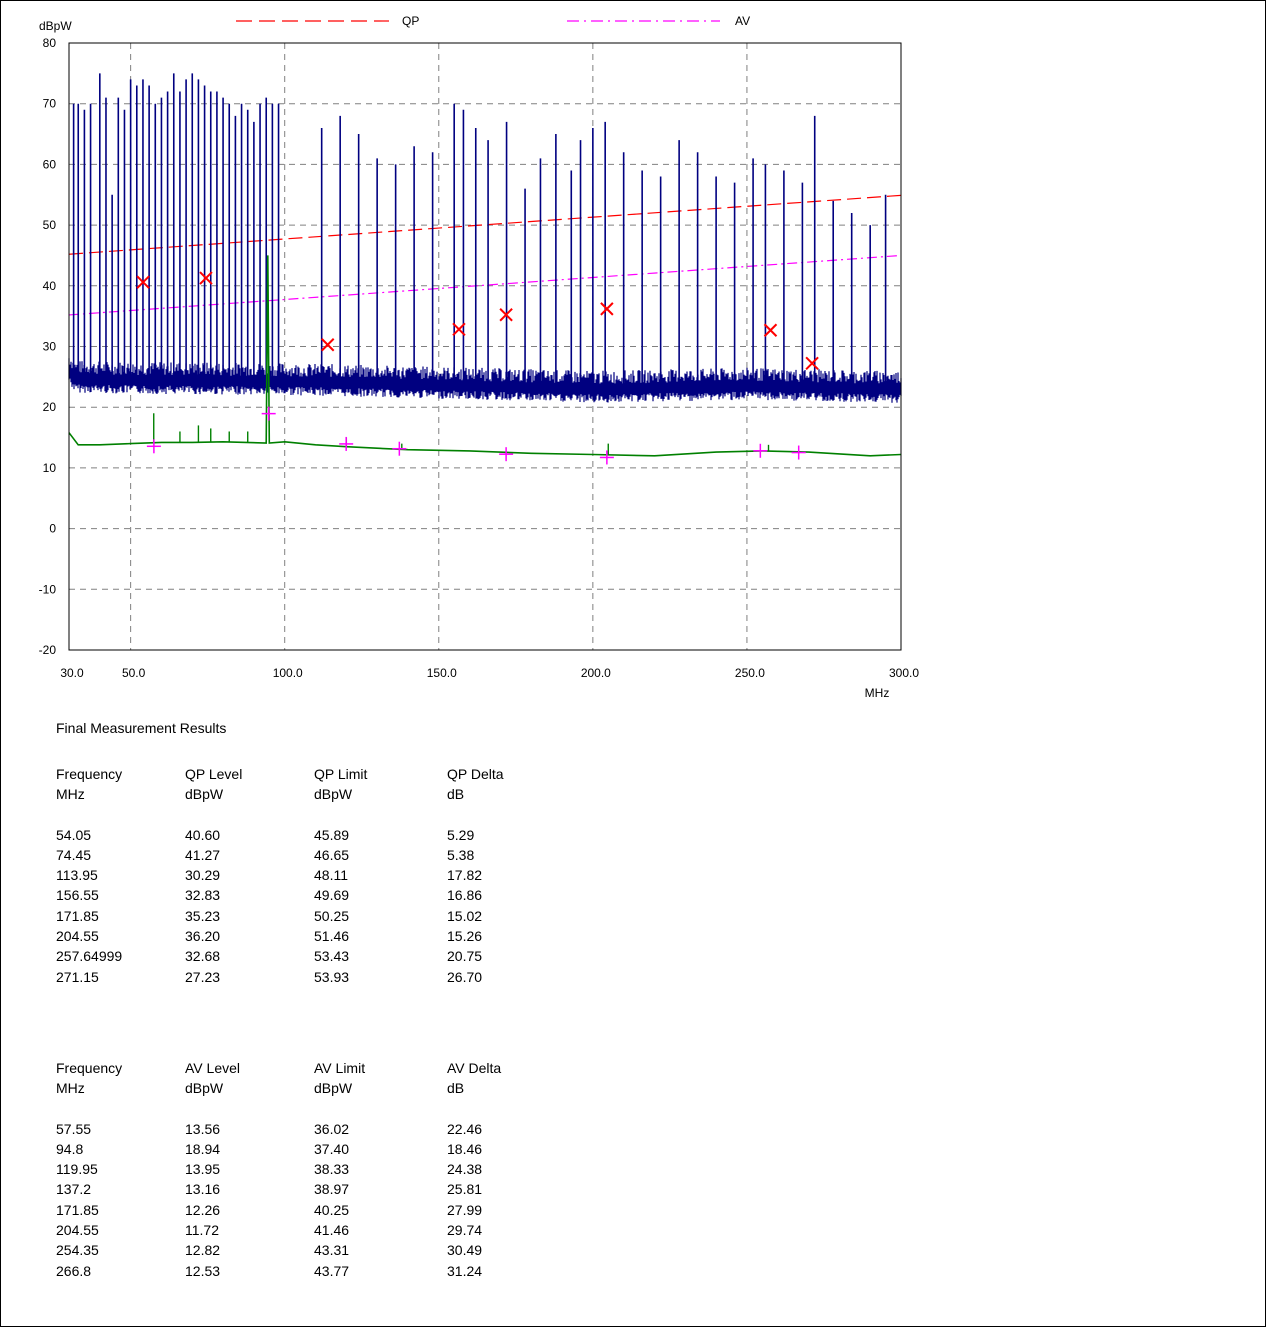  I want to click on av-cell: 94.8, so click(70, 1148).